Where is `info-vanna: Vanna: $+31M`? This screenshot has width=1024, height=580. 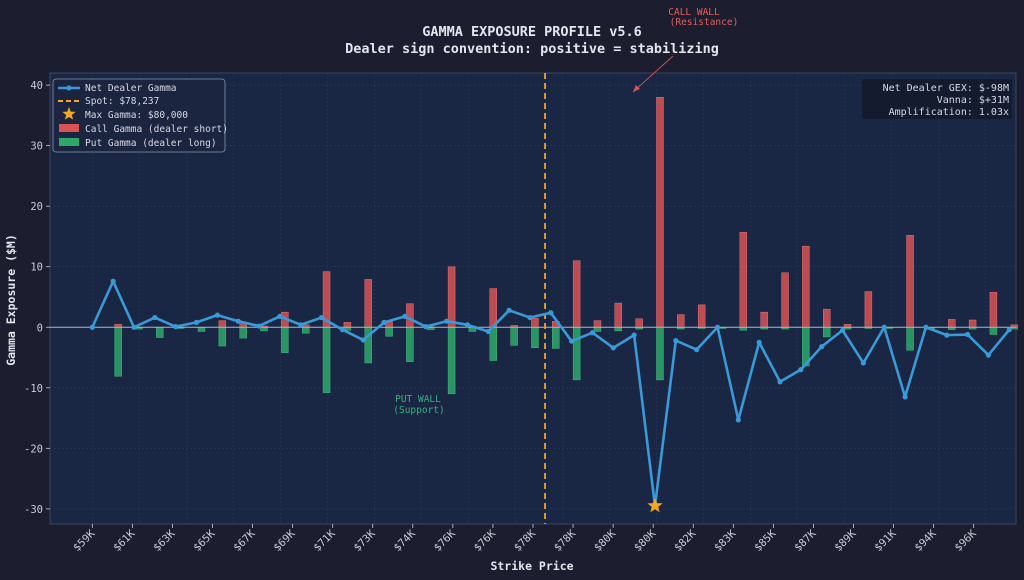
info-vanna: Vanna: $+31M is located at coordinates (973, 100).